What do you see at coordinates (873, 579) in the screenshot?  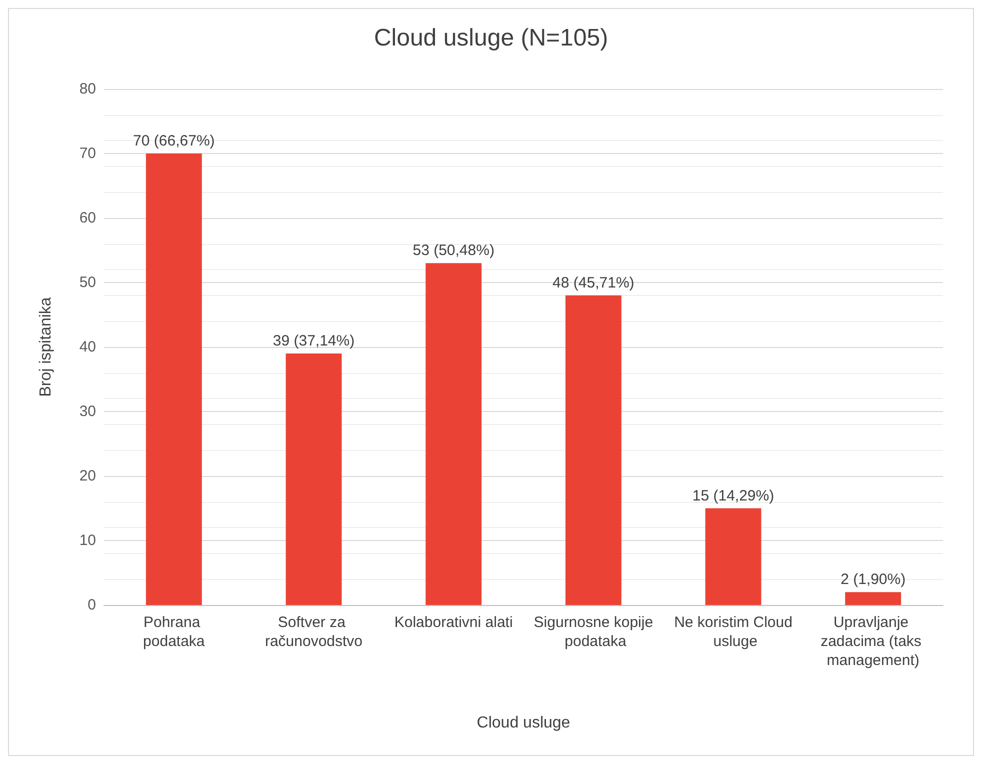 I see `data-label: 2 (1,90%)` at bounding box center [873, 579].